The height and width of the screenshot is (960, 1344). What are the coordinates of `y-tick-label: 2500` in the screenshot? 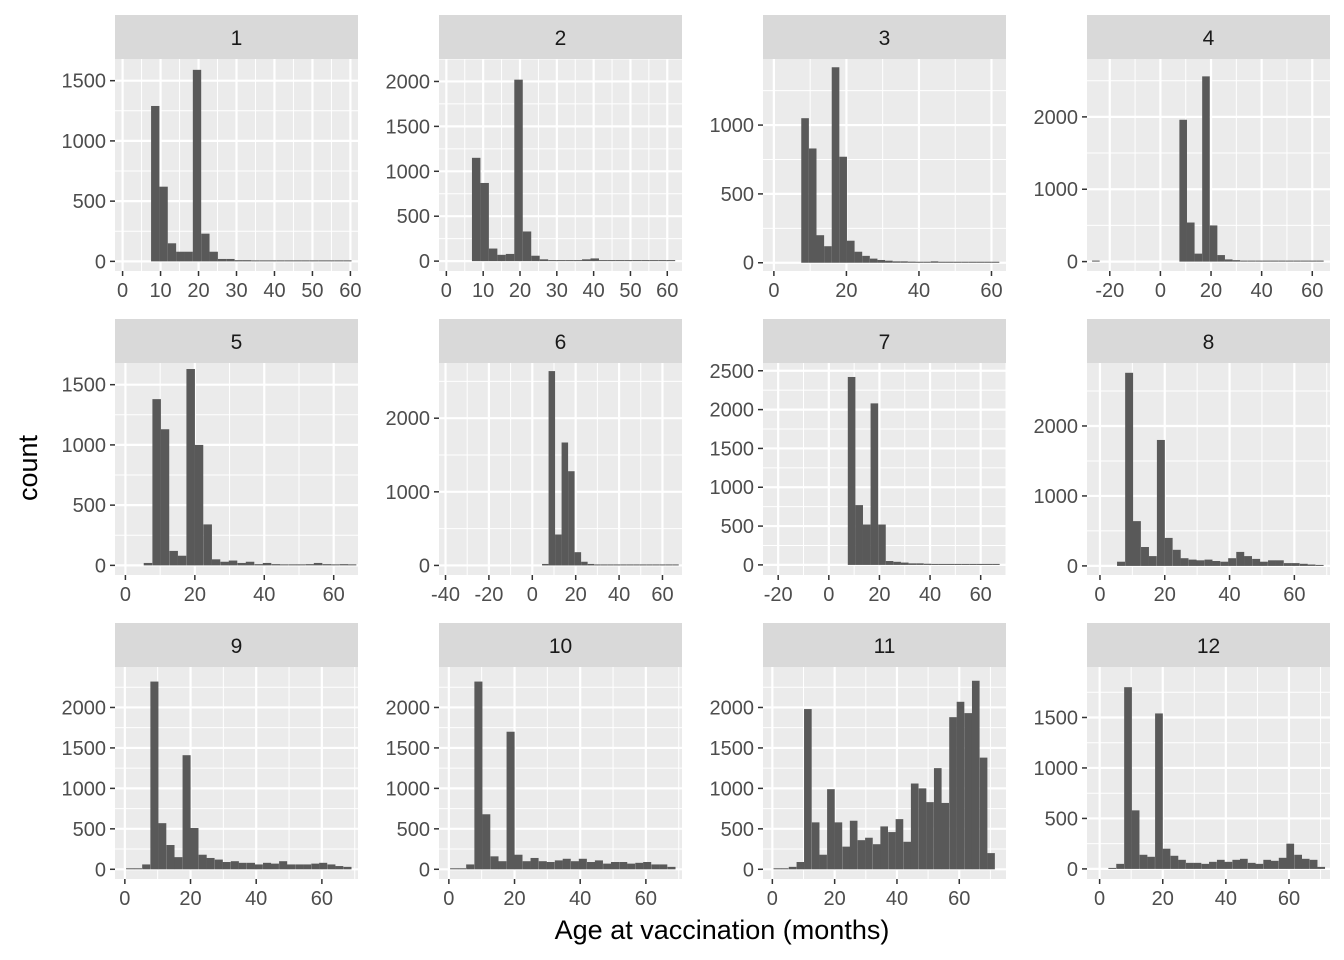 It's located at (732, 372).